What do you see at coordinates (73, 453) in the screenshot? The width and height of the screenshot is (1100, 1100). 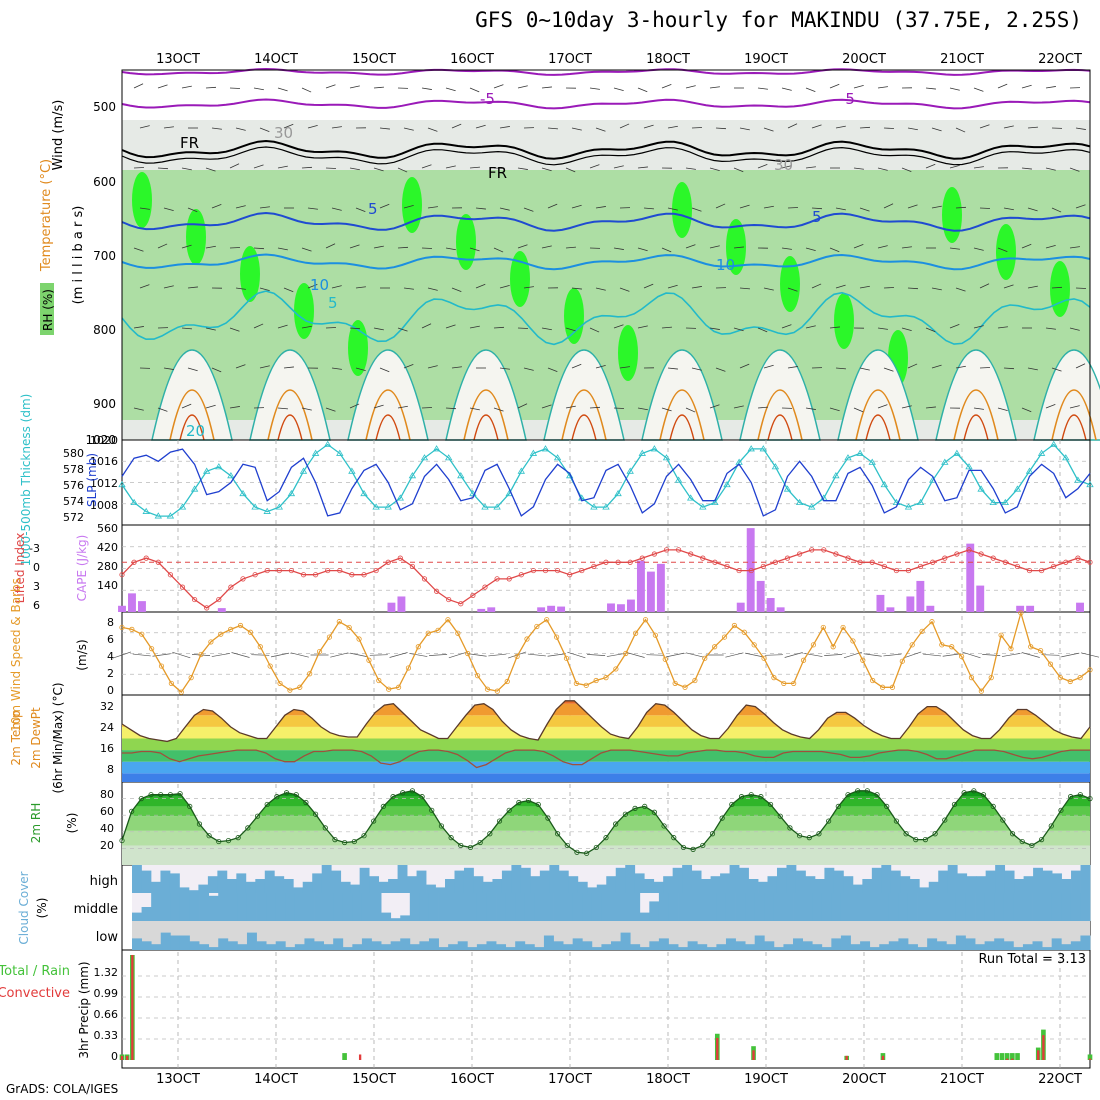 I see `thickness-tick: 580` at bounding box center [73, 453].